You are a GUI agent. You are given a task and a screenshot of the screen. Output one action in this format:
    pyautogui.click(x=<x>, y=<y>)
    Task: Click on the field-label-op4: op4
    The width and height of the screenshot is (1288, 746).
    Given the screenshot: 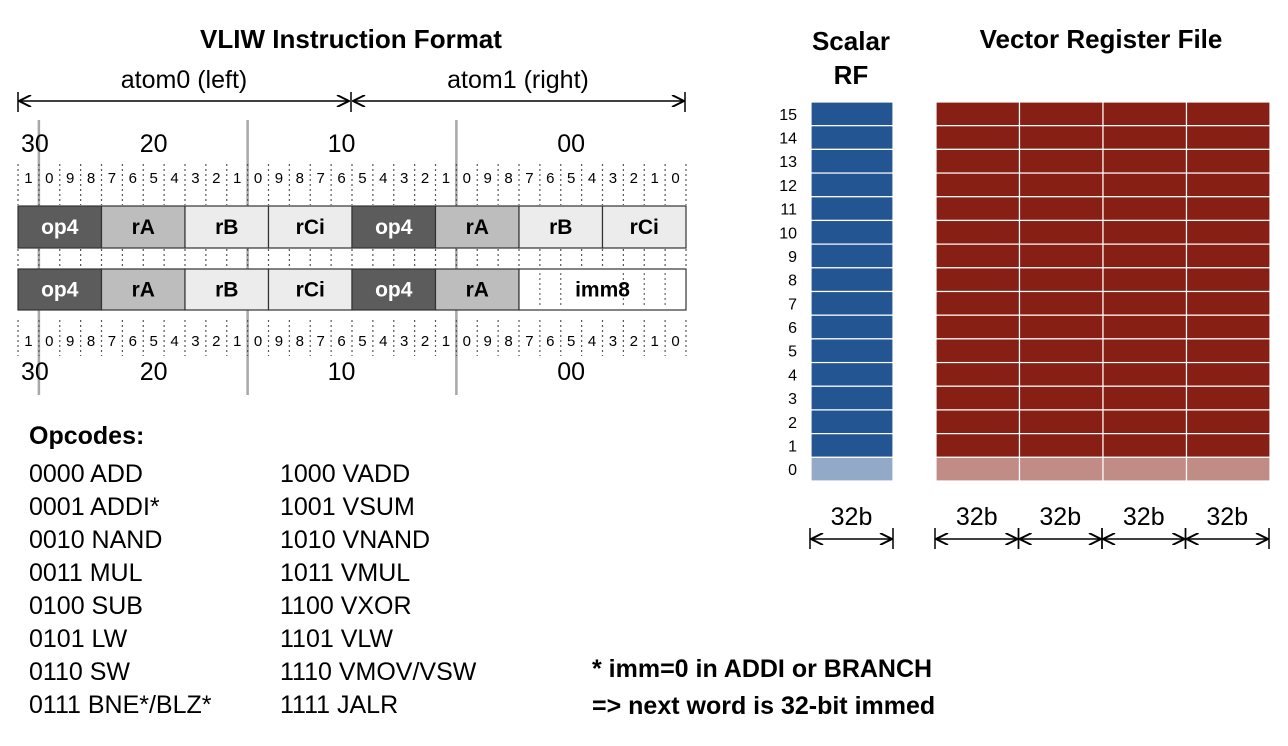 What is the action you would take?
    pyautogui.click(x=394, y=290)
    